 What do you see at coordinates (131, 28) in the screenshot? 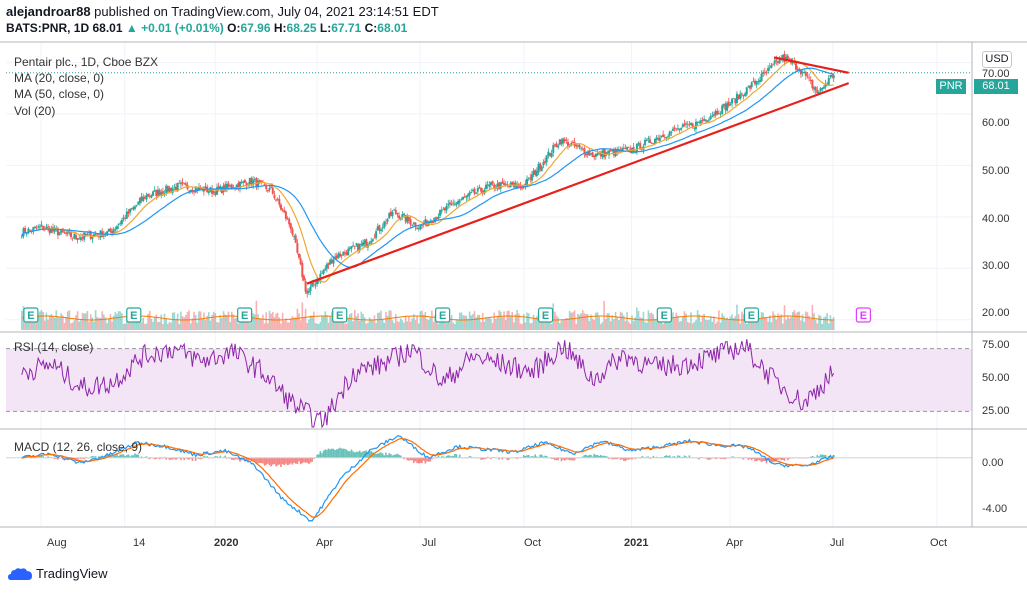
I see `up-arrow-icon: ▲` at bounding box center [131, 28].